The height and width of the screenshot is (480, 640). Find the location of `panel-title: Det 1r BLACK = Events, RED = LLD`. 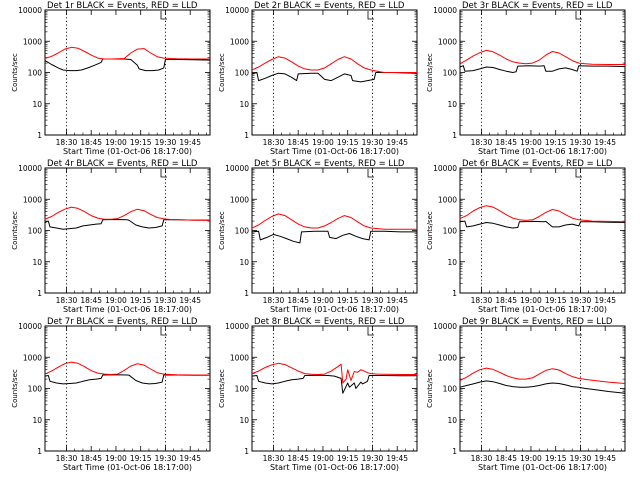

panel-title: Det 1r BLACK = Events, RED = LLD is located at coordinates (122, 6).